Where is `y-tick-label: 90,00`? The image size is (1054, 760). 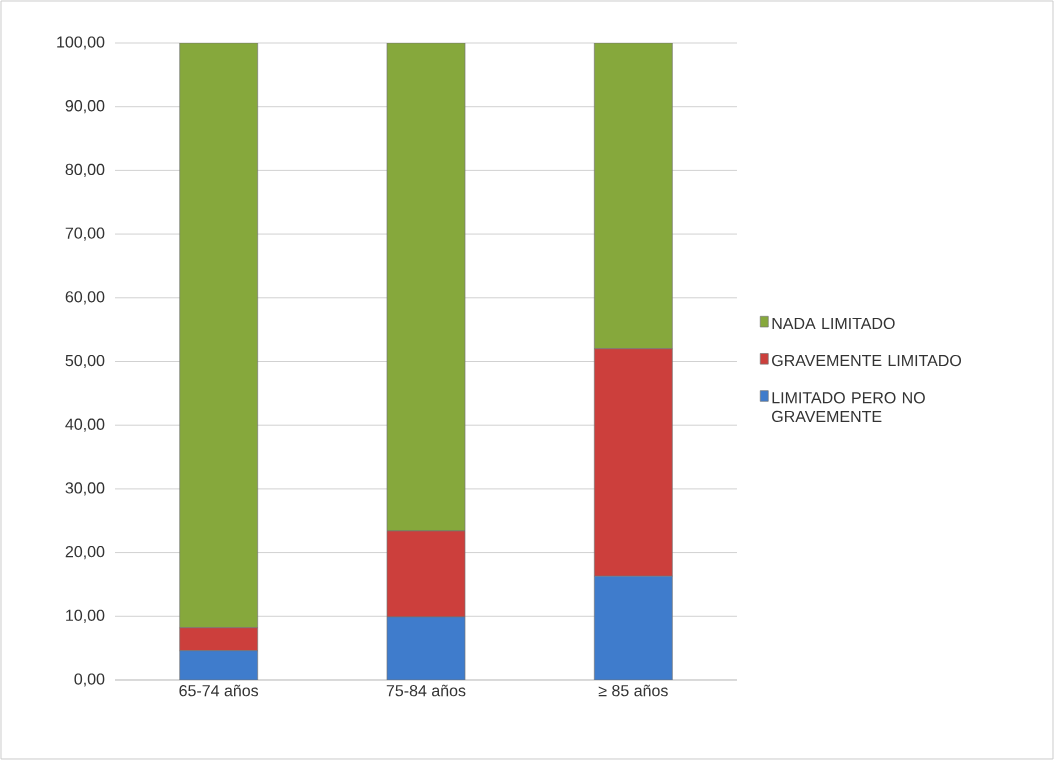
y-tick-label: 90,00 is located at coordinates (85, 107).